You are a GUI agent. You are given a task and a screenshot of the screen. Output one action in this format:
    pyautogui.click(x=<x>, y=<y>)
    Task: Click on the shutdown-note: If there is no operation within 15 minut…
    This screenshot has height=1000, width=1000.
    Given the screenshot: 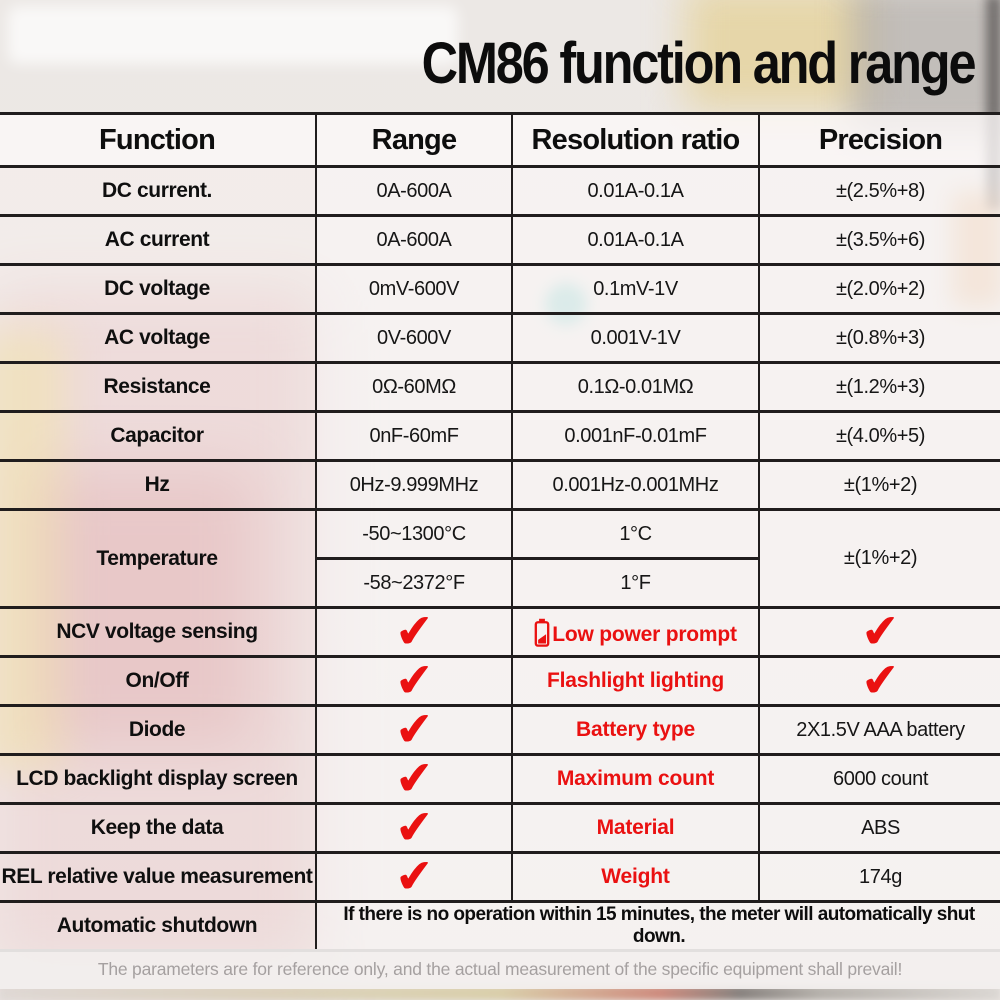 What is the action you would take?
    pyautogui.click(x=657, y=926)
    